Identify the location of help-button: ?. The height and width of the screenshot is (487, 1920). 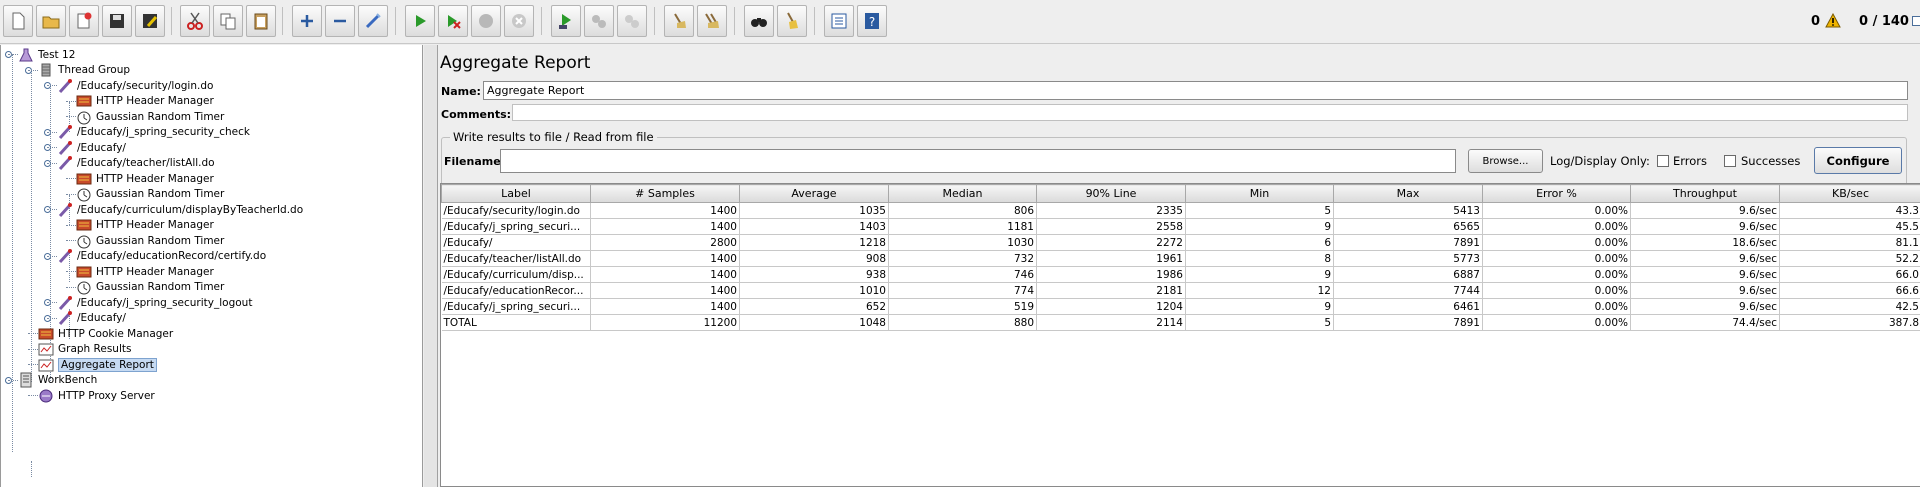
(872, 21).